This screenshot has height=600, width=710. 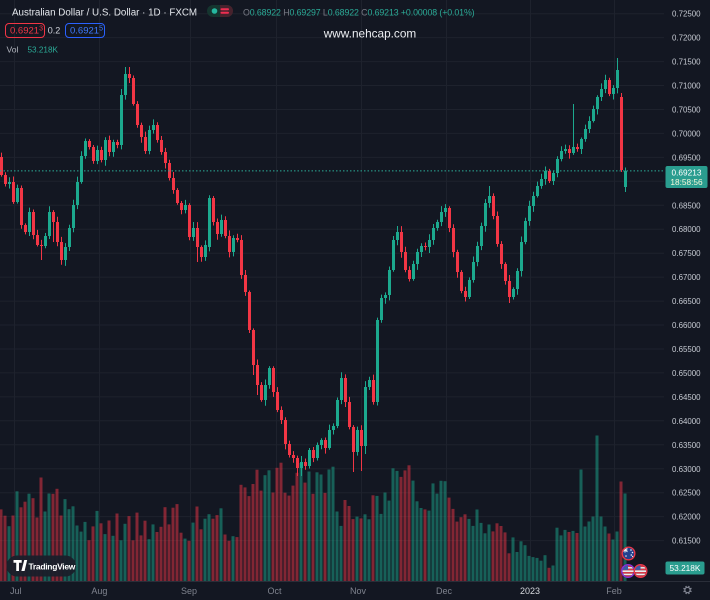 I want to click on svg-text: 0.68000, so click(x=686, y=229).